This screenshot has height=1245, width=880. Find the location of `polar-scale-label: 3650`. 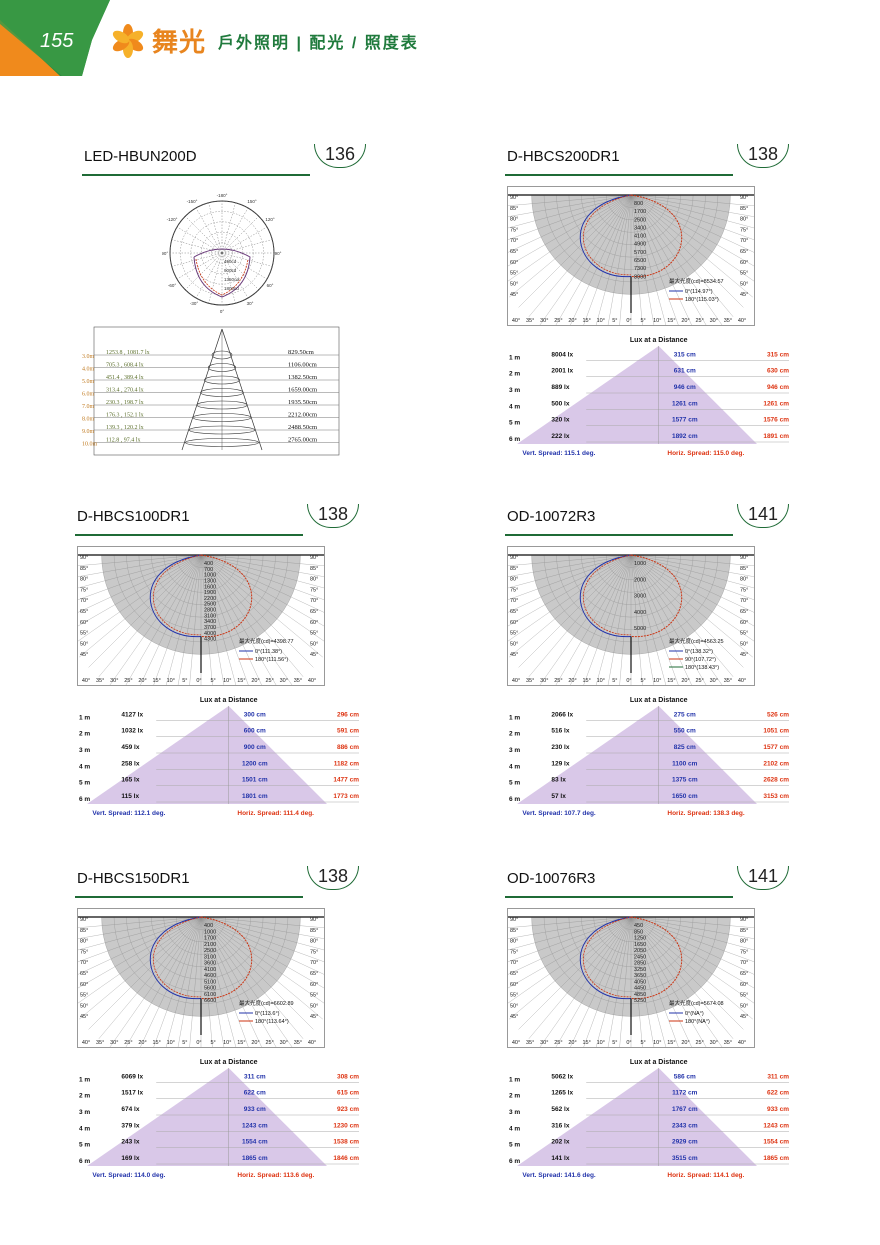

polar-scale-label: 3650 is located at coordinates (640, 976).